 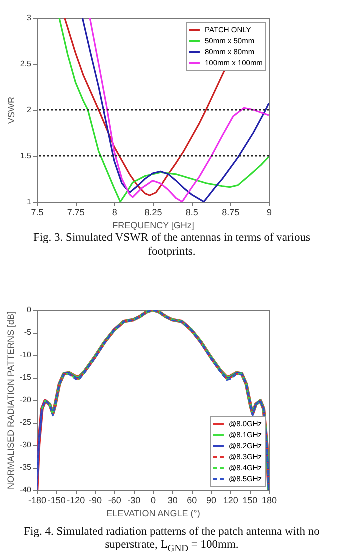 What do you see at coordinates (270, 500) in the screenshot?
I see `x-tick-label: 180` at bounding box center [270, 500].